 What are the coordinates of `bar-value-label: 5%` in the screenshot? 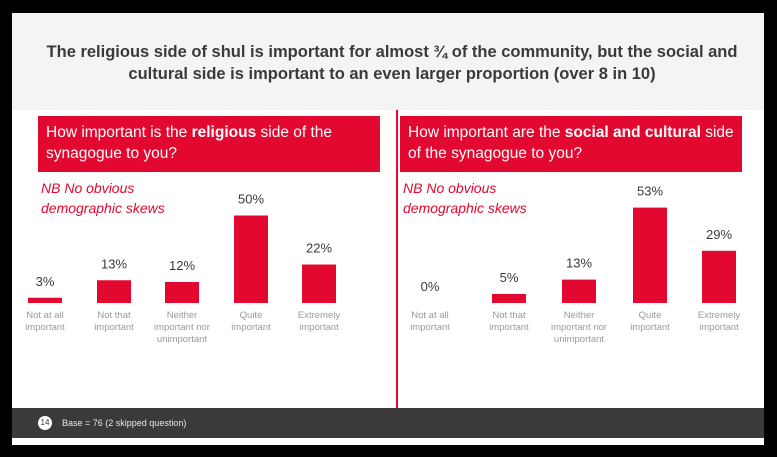 It's located at (509, 277).